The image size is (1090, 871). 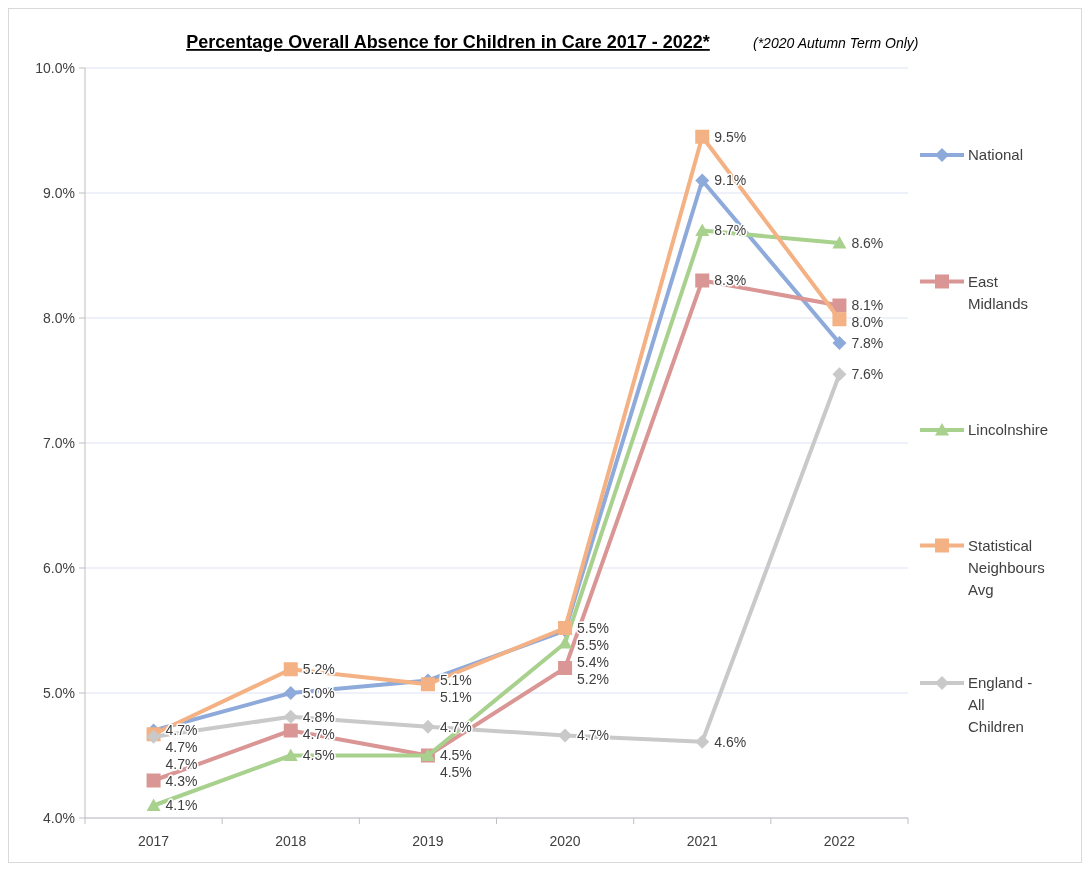 I want to click on data-label: 8.6%, so click(x=867, y=242).